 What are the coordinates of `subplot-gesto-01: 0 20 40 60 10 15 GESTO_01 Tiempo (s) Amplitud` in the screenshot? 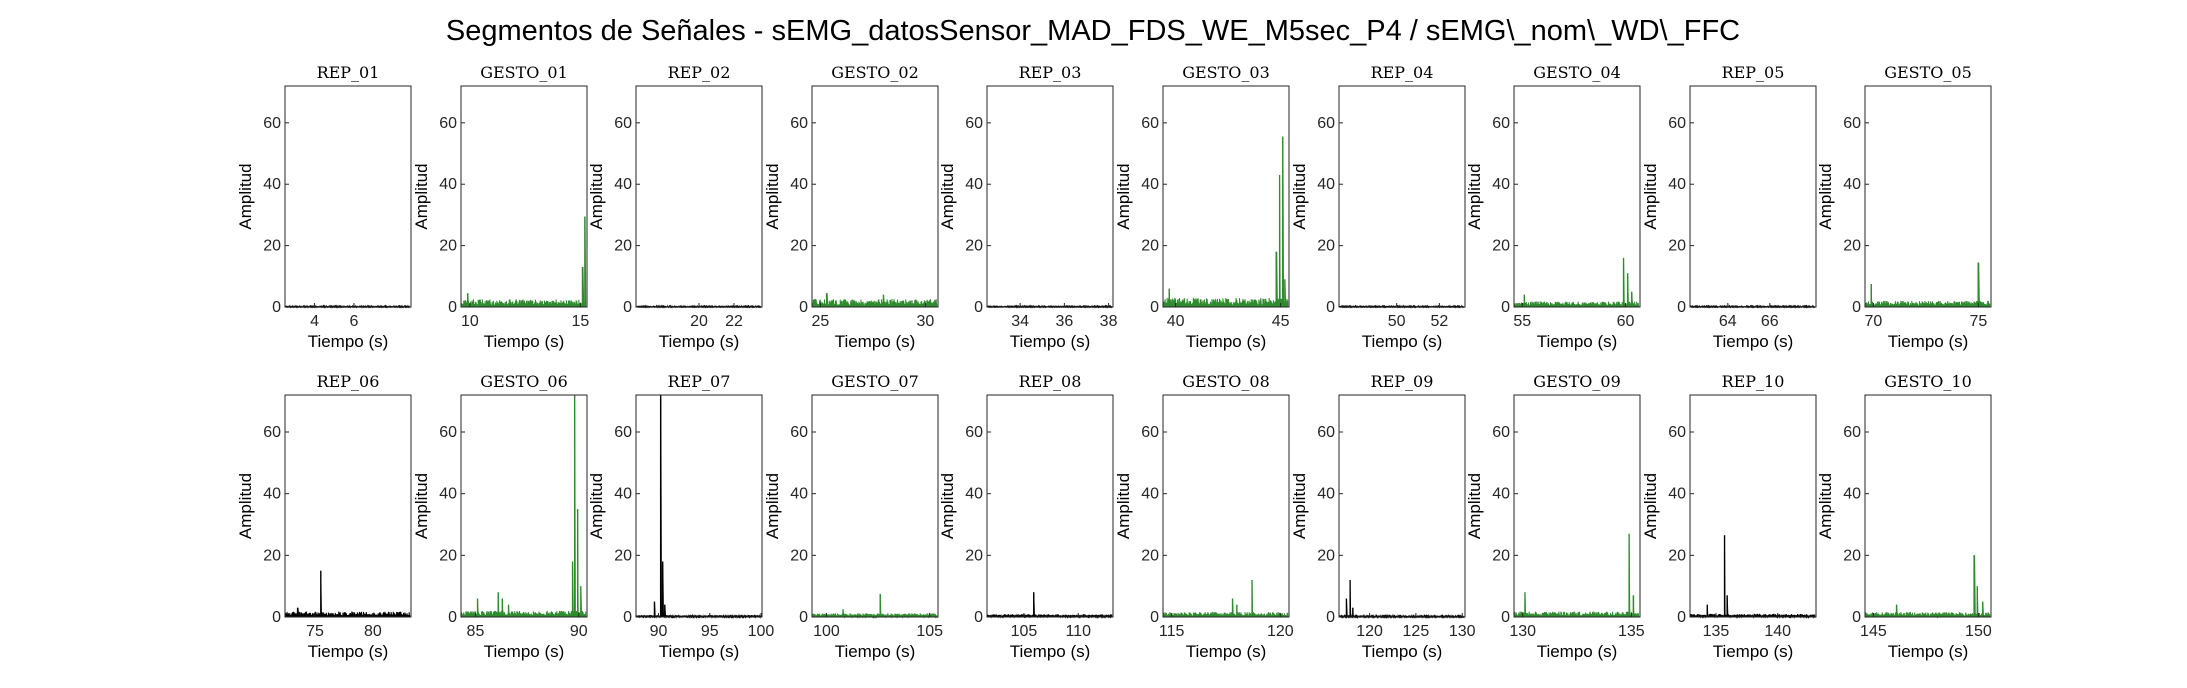 It's located at (500, 207).